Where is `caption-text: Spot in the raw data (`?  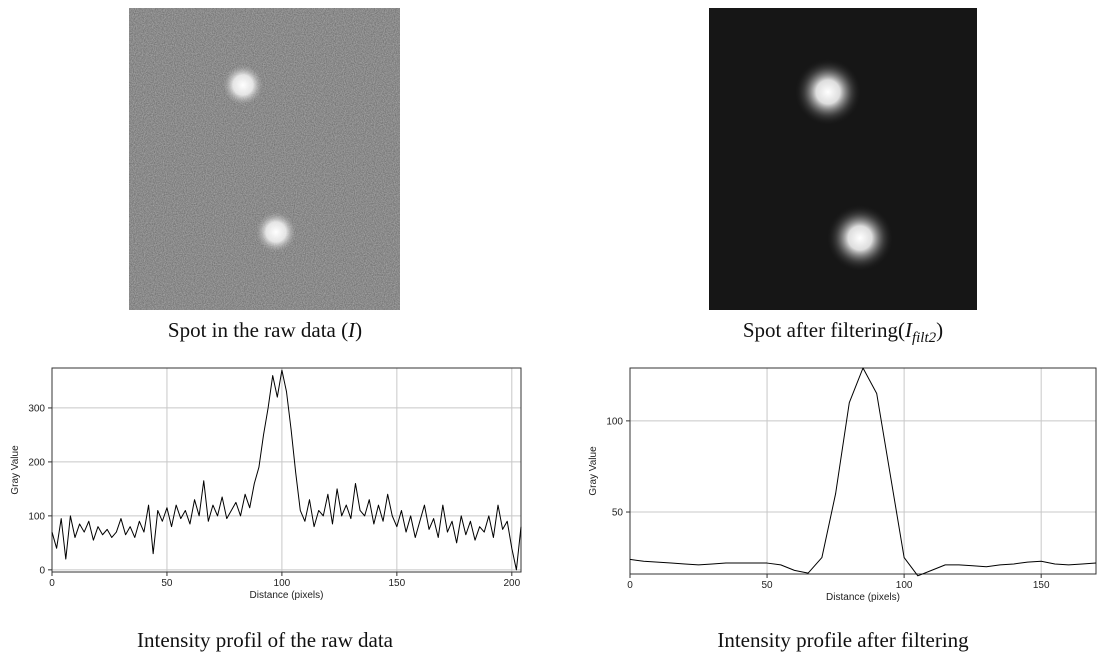 caption-text: Spot in the raw data ( is located at coordinates (258, 330).